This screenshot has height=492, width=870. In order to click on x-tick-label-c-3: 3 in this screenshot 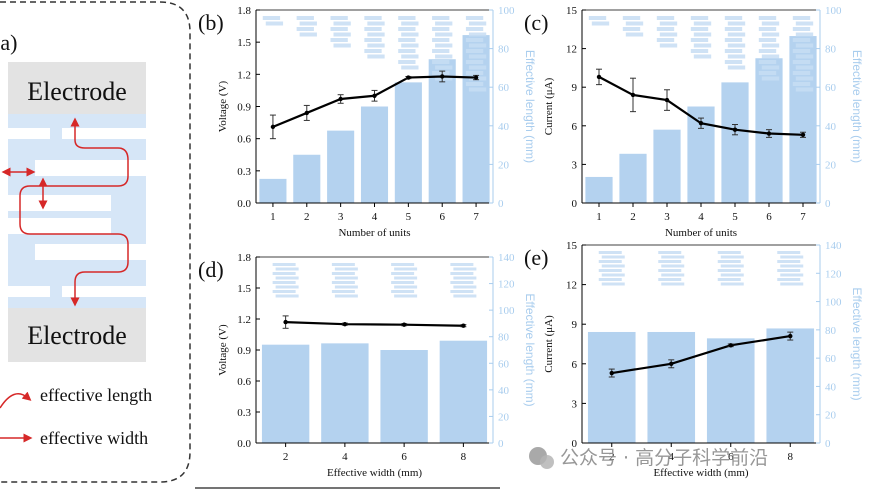, I will do `click(667, 217)`.